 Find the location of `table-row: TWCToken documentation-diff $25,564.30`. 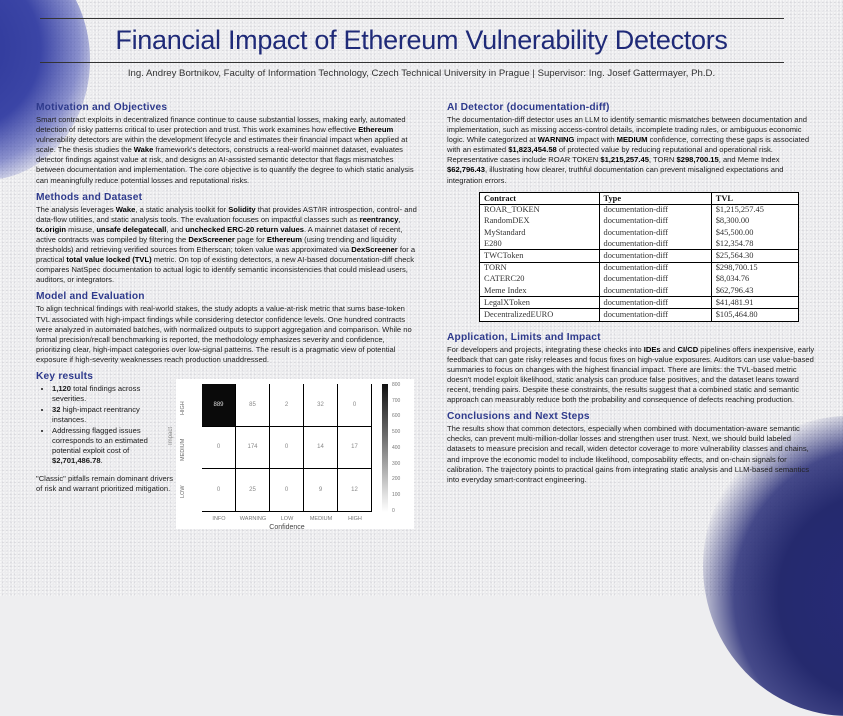

table-row: TWCToken documentation-diff $25,564.30 is located at coordinates (639, 256).